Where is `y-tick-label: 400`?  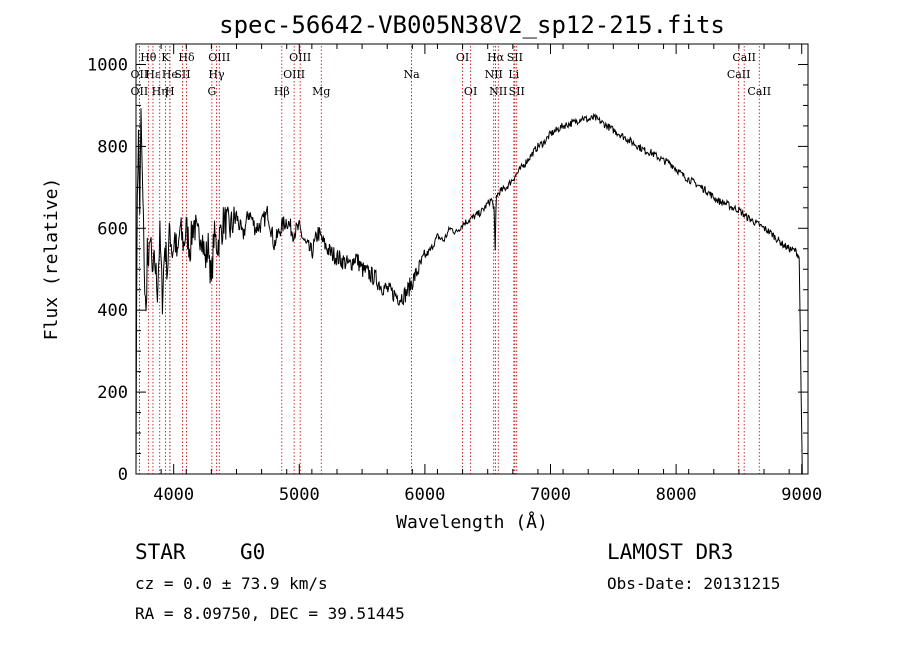 y-tick-label: 400 is located at coordinates (112, 311).